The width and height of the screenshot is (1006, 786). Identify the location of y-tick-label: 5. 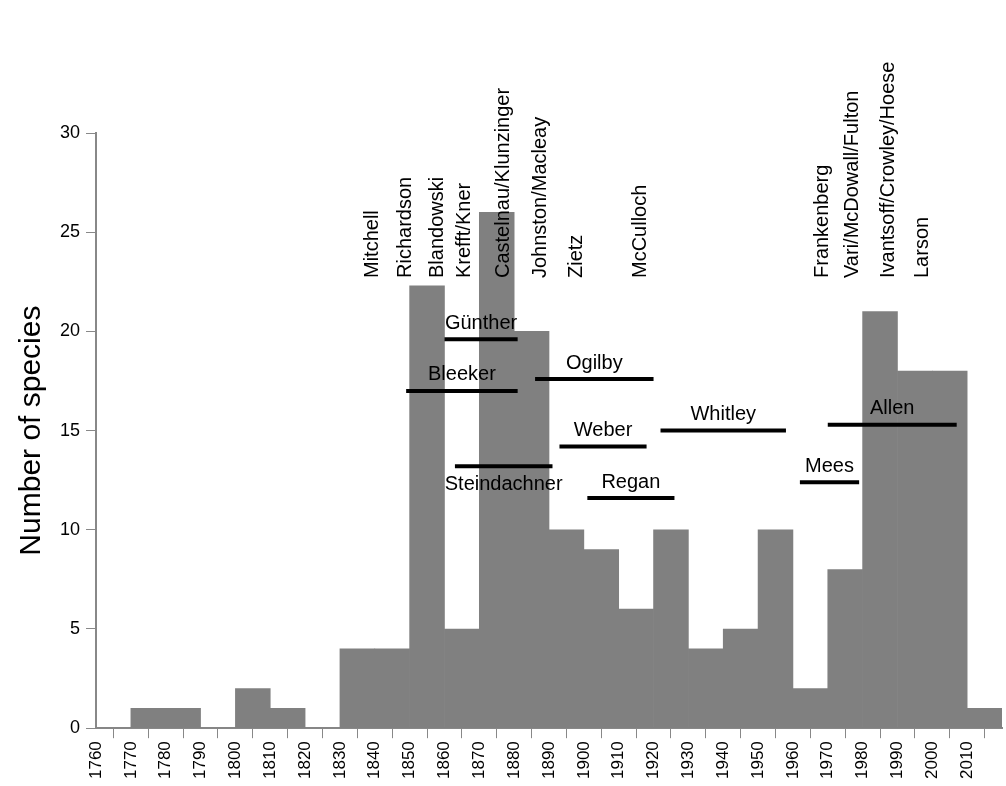
(75, 627).